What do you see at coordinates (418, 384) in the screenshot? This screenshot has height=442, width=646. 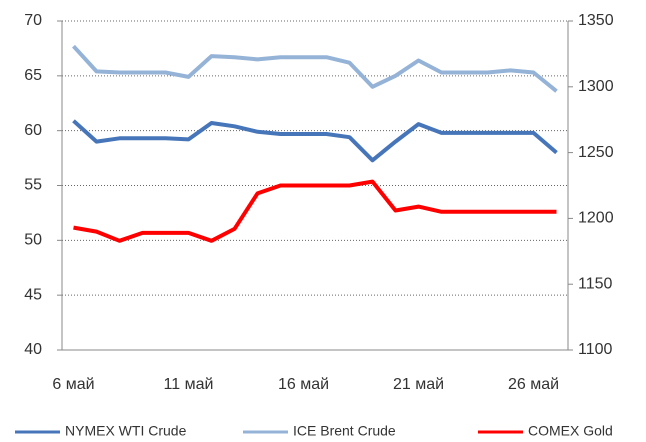 I see `x-tick-label: 21 май` at bounding box center [418, 384].